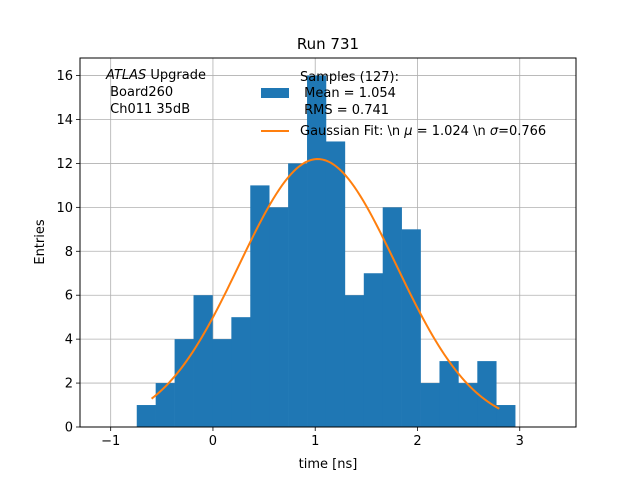 This screenshot has width=640, height=480. What do you see at coordinates (64, 164) in the screenshot?
I see `y-tick-label: 12` at bounding box center [64, 164].